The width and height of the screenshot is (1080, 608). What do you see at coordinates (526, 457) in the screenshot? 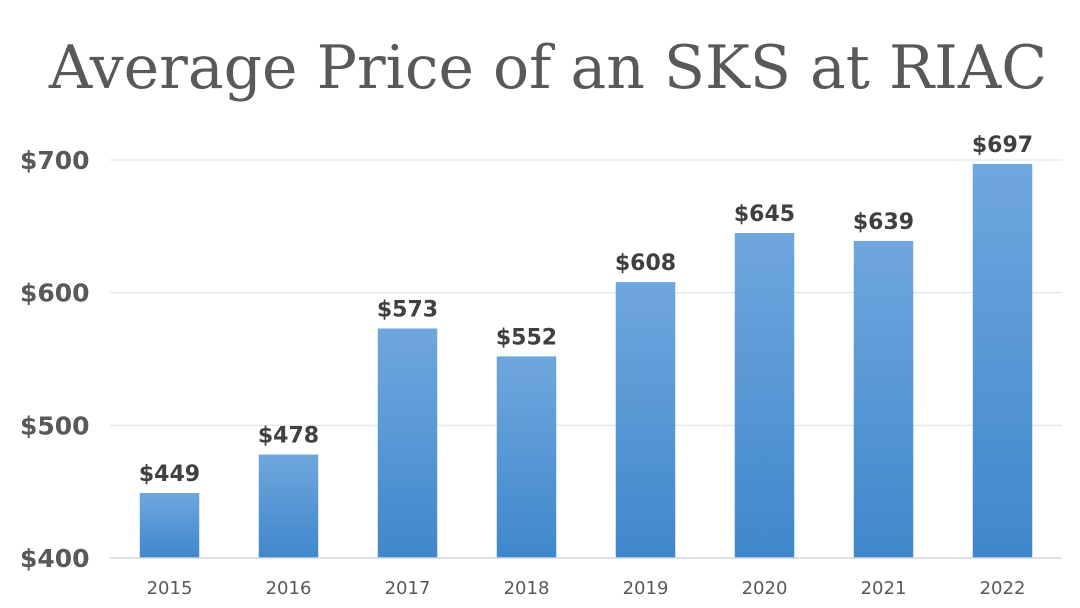
I see `bar-2018` at bounding box center [526, 457].